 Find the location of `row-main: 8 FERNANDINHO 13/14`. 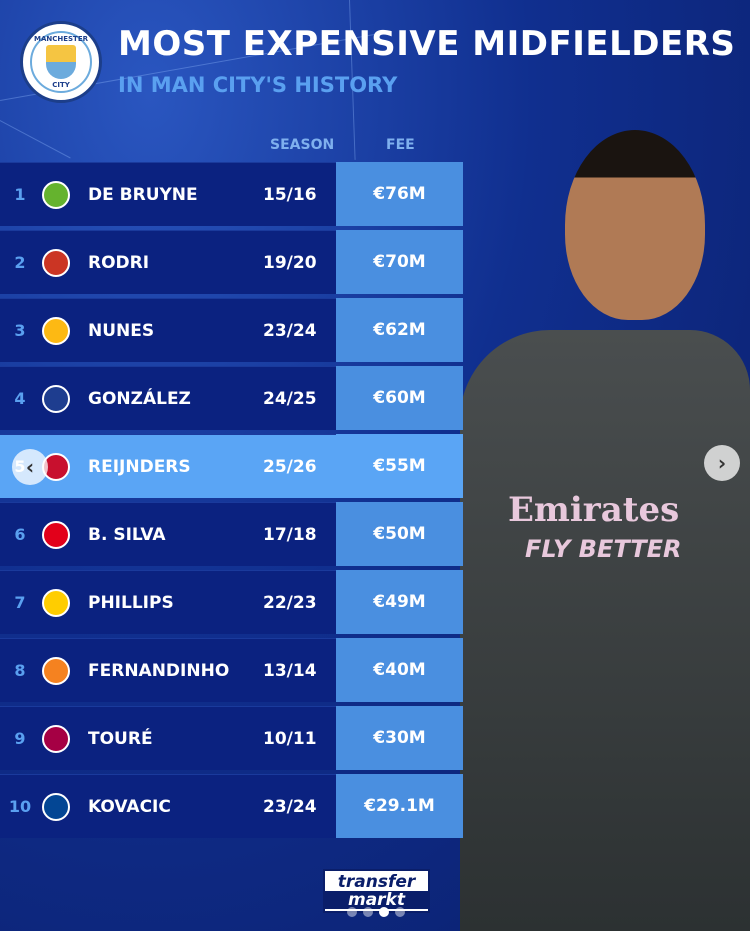

row-main: 8 FERNANDINHO 13/14 is located at coordinates (168, 670).